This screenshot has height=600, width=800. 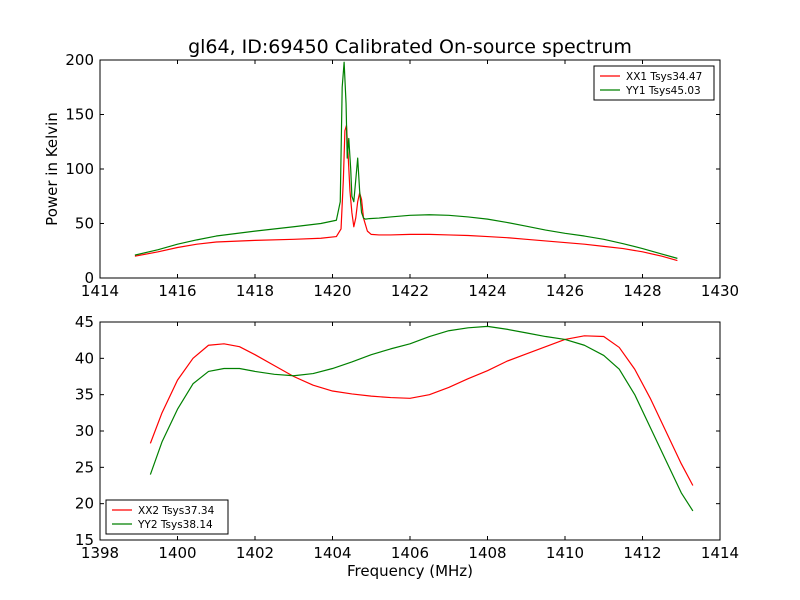 I want to click on legend-entry-label: YY2 Tsys38.14, so click(x=175, y=525).